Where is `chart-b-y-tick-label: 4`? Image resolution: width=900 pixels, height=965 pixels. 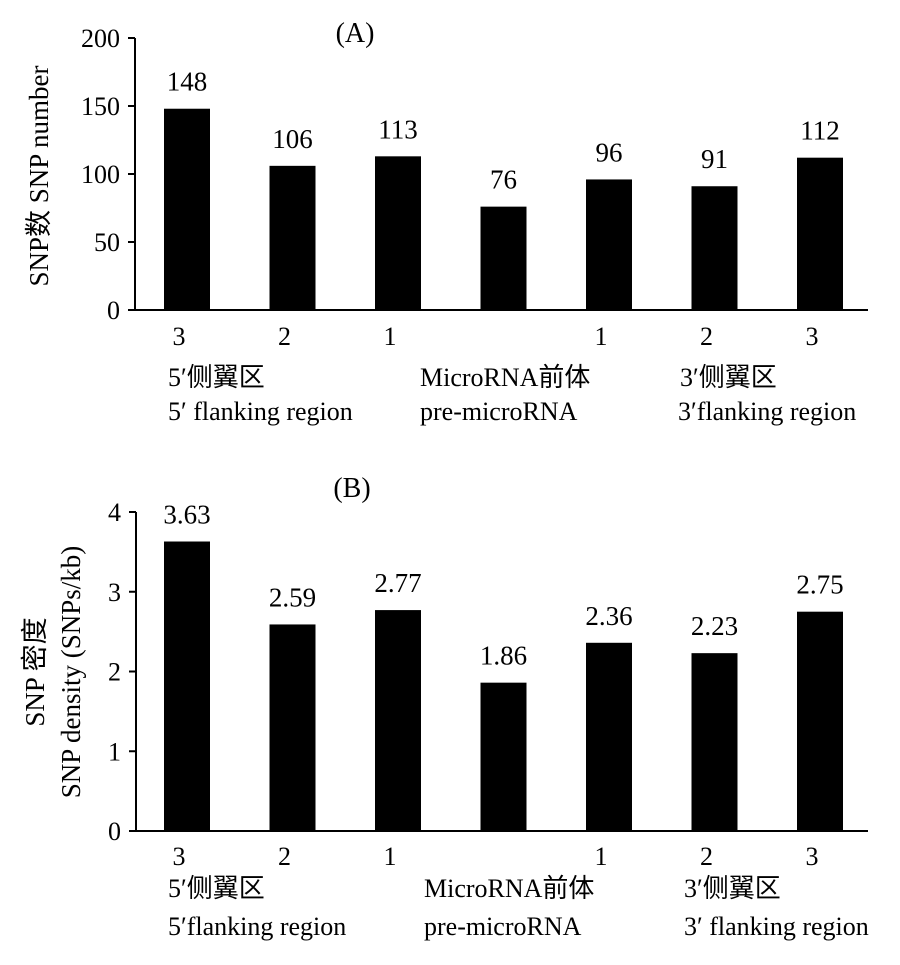
chart-b-y-tick-label: 4 is located at coordinates (114, 512).